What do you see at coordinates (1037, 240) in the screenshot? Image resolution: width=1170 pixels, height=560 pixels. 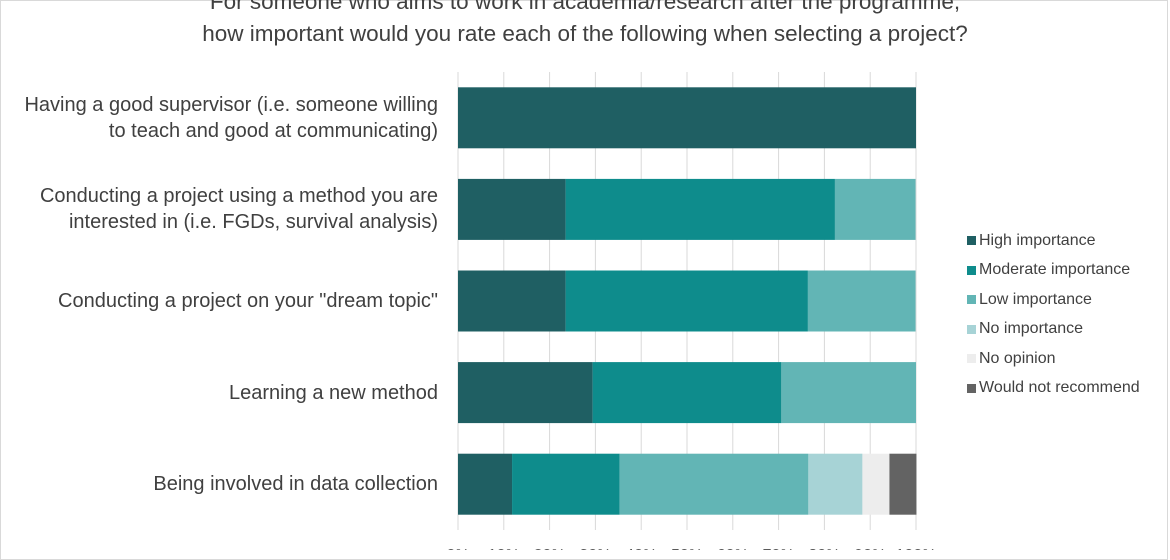 I see `legend-label: High importance` at bounding box center [1037, 240].